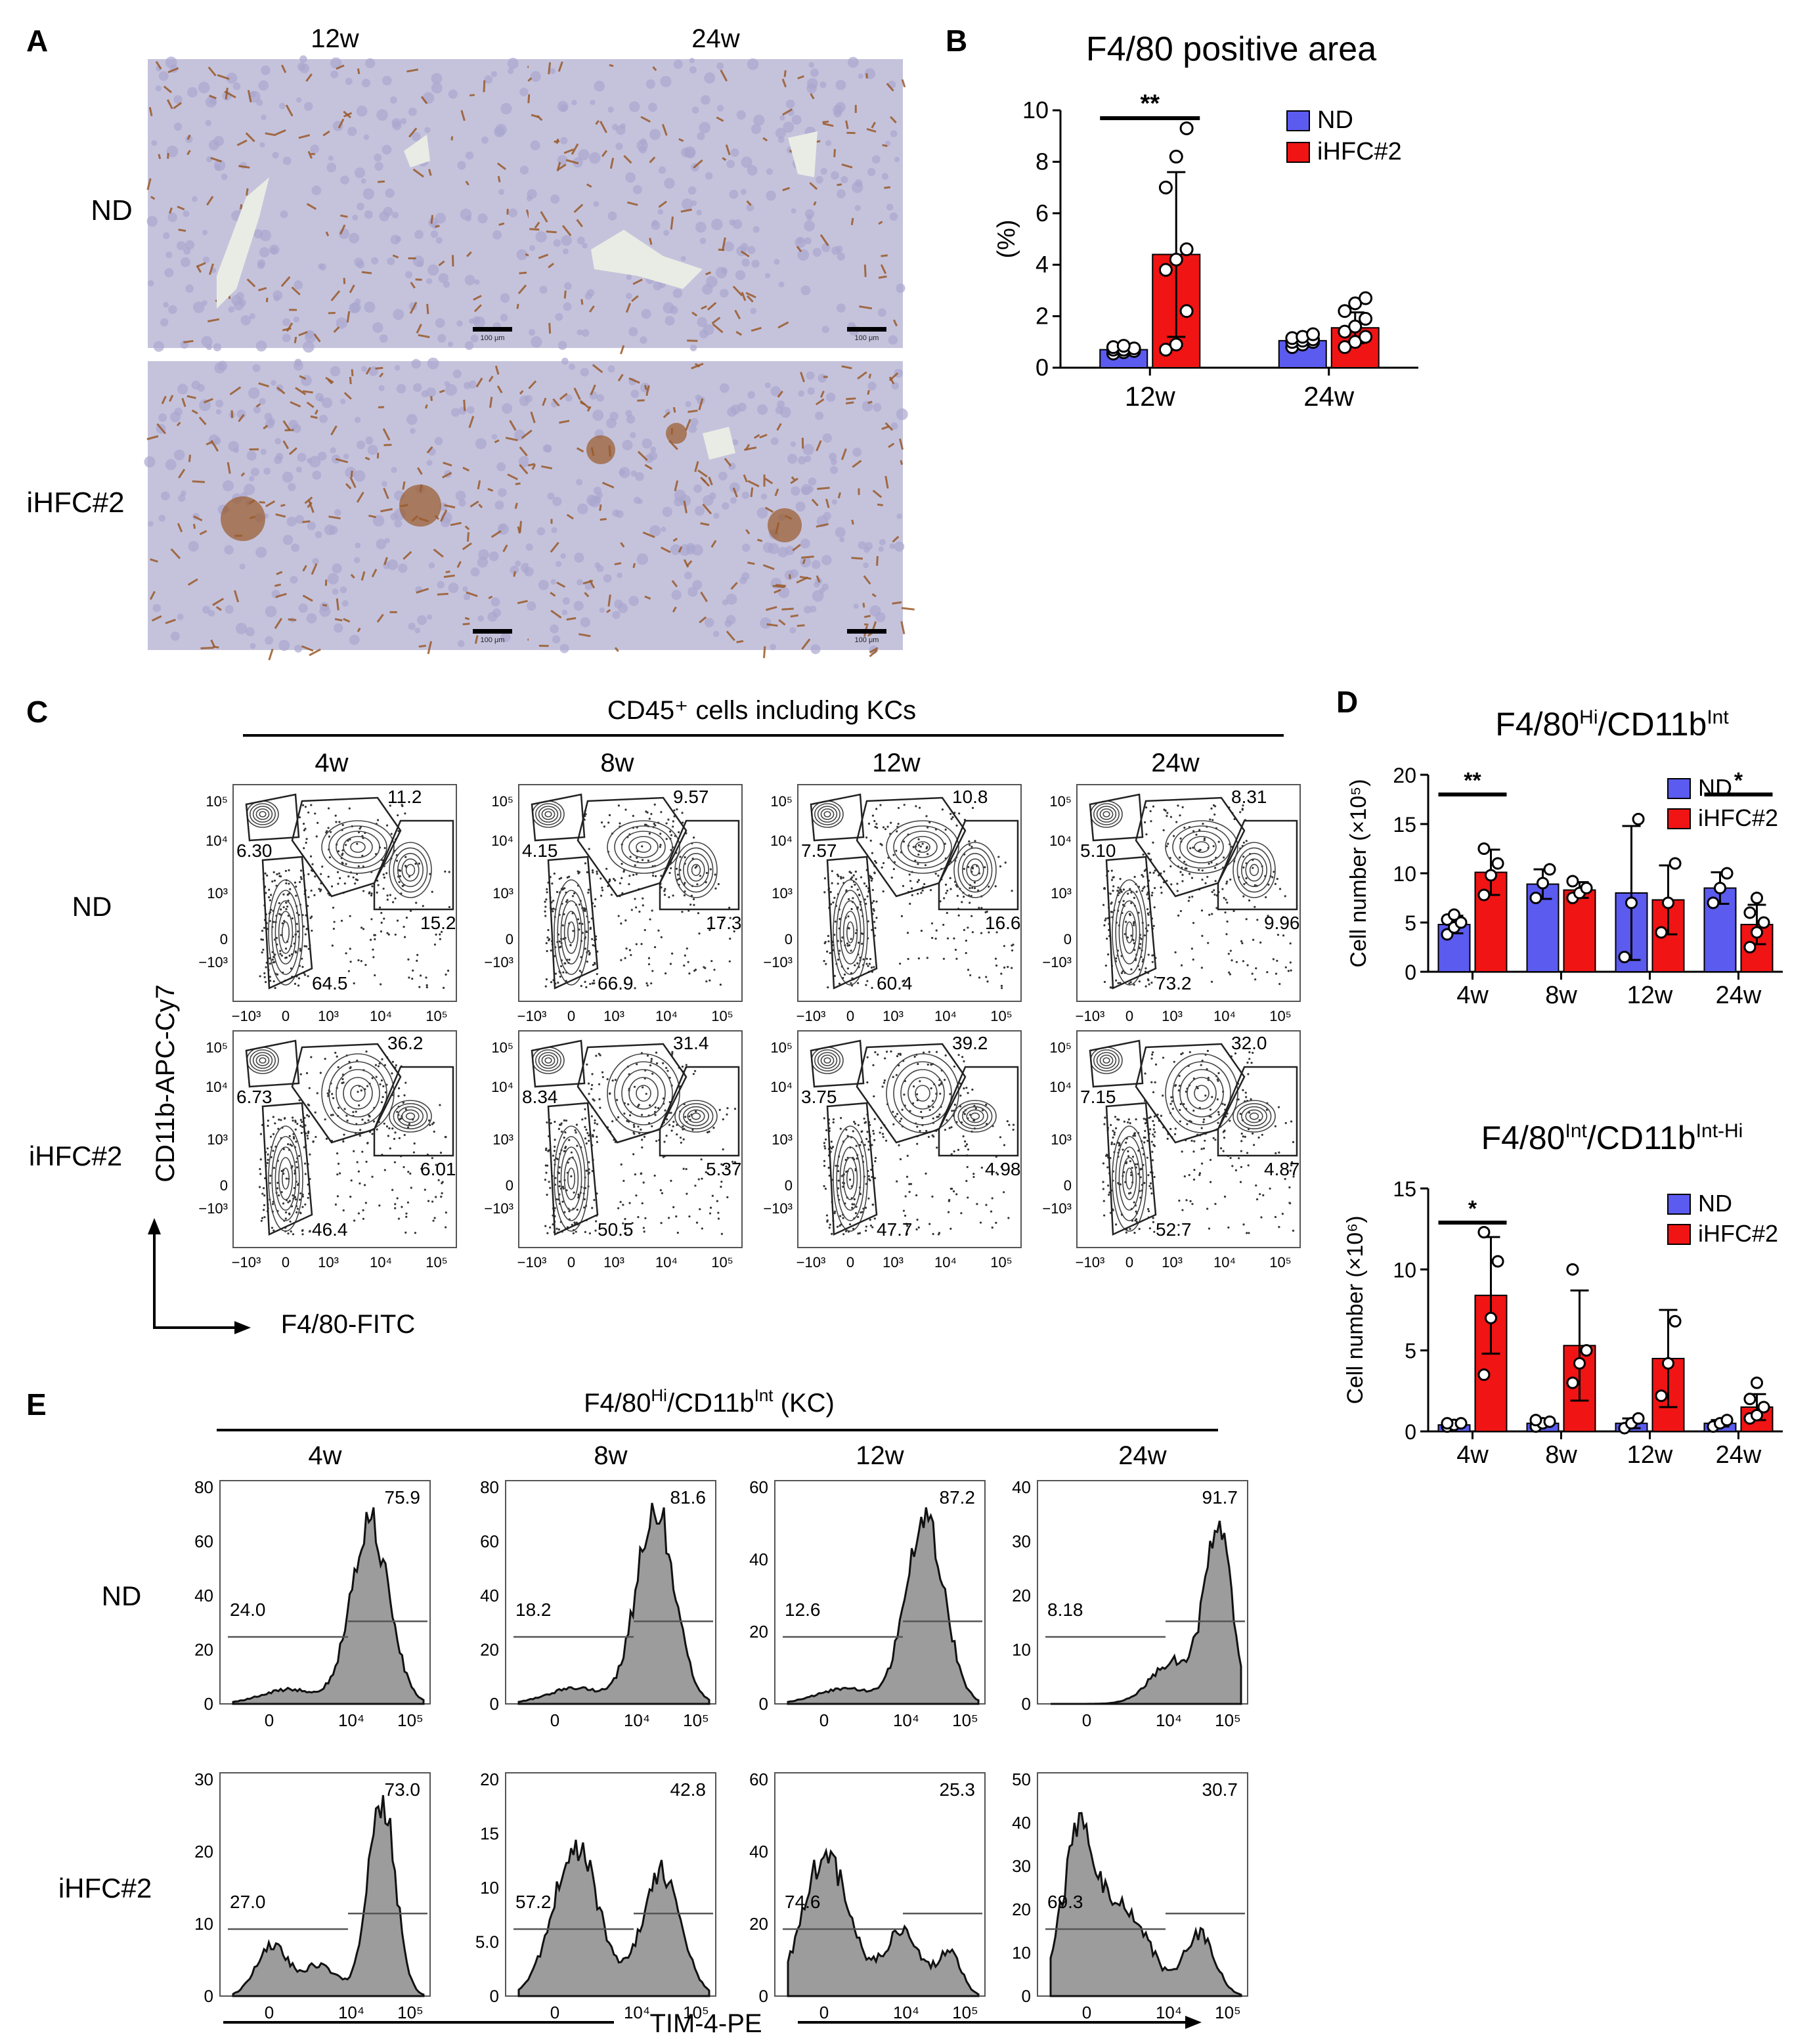  Describe the element at coordinates (331, 763) in the screenshot. I see `timepoint-label: 4w` at that location.